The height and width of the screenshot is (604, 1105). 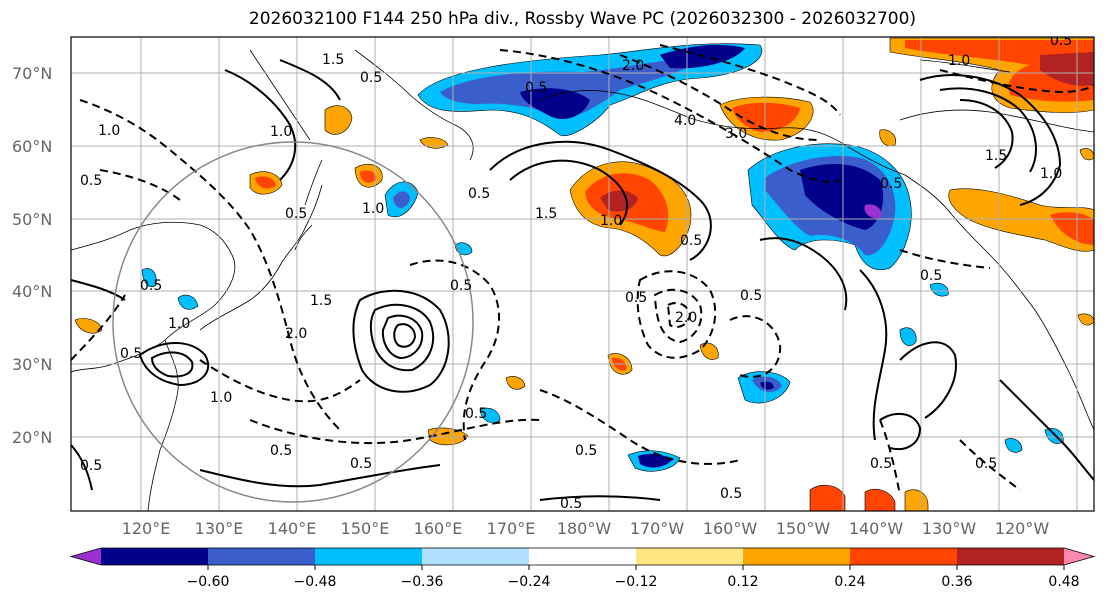 What do you see at coordinates (742, 582) in the screenshot?
I see `colorbar-tick-label: 0.12` at bounding box center [742, 582].